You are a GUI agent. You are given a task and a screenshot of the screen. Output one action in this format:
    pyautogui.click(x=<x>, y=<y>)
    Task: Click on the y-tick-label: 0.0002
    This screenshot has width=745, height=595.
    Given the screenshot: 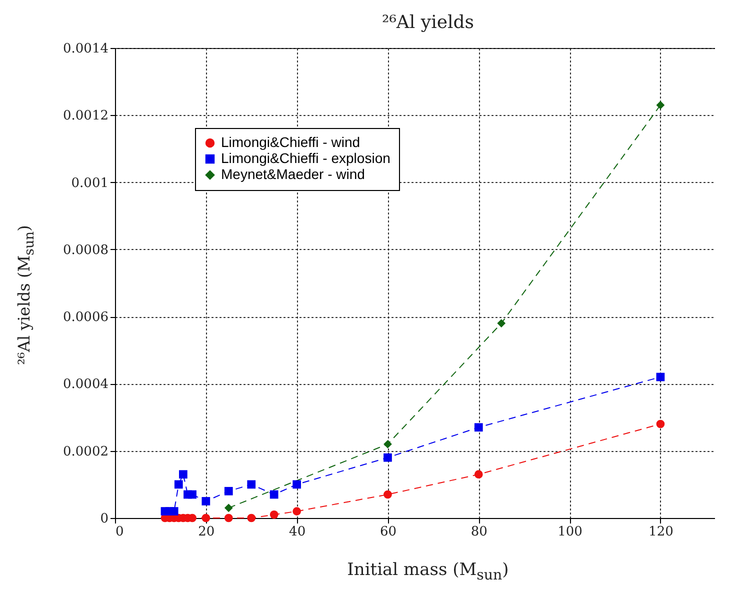 What is the action you would take?
    pyautogui.click(x=85, y=452)
    